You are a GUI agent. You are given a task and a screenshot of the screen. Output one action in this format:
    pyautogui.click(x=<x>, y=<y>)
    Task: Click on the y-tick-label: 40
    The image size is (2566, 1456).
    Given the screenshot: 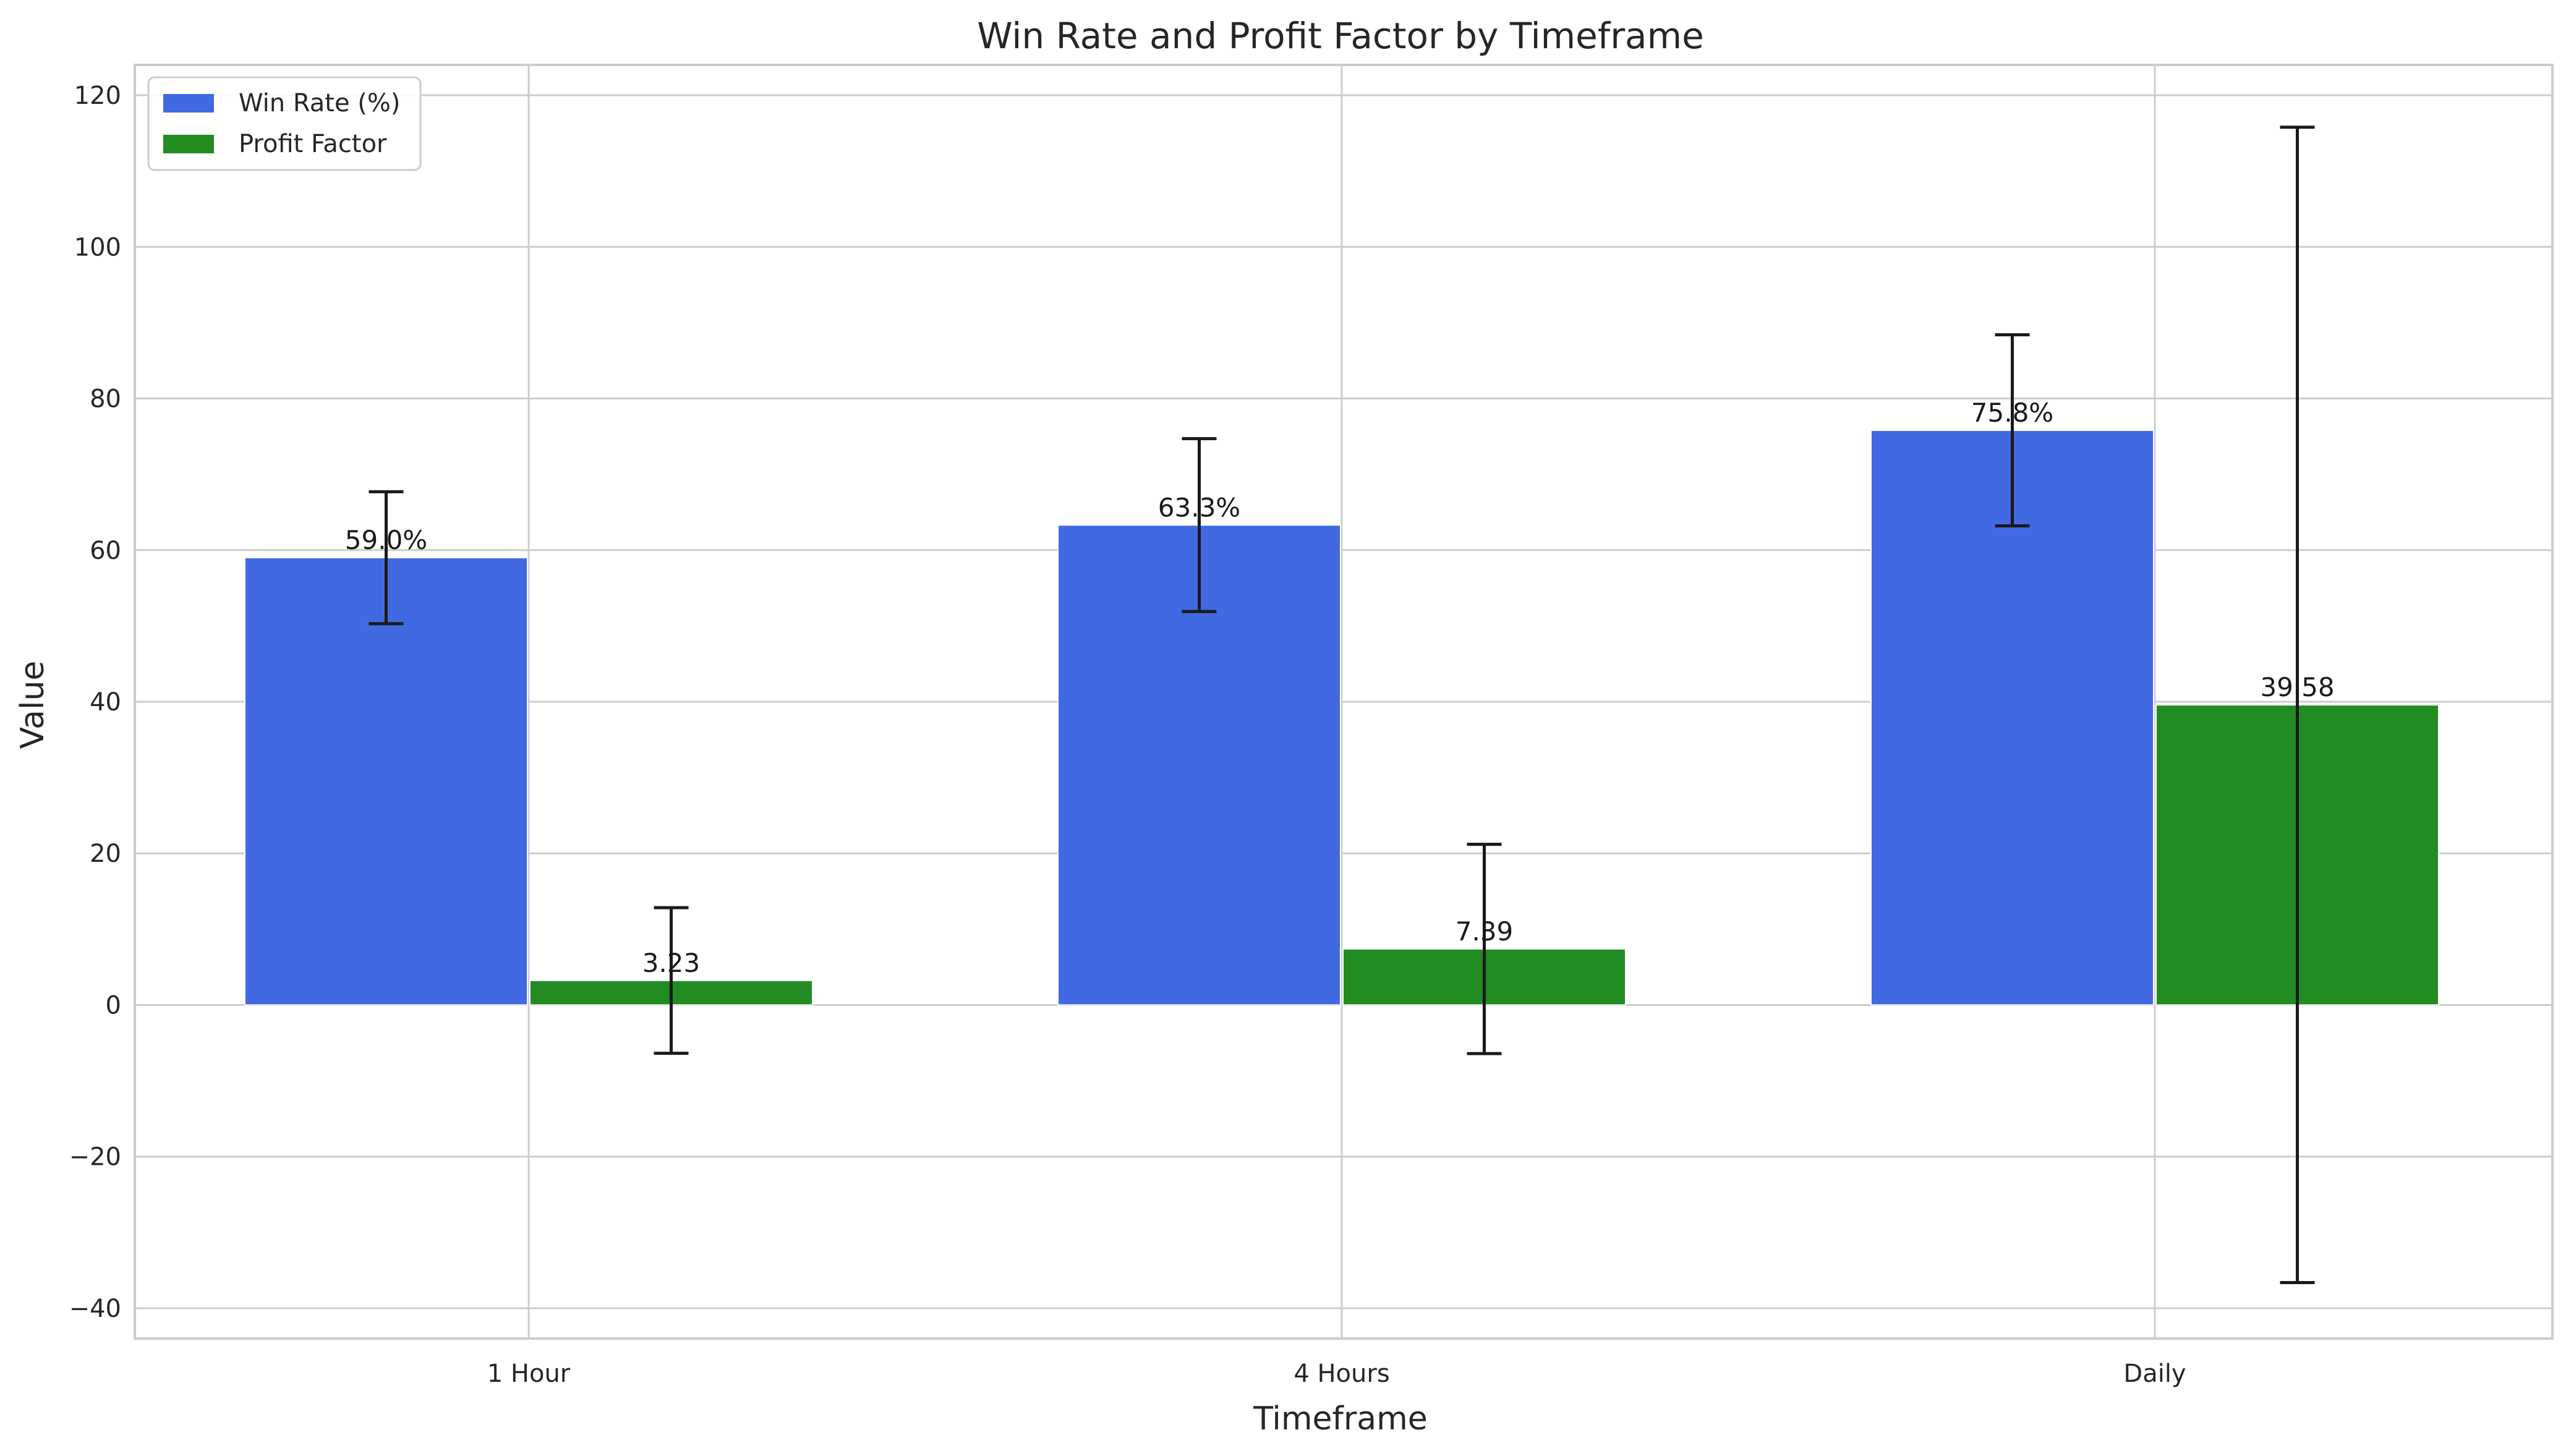 What is the action you would take?
    pyautogui.click(x=105, y=702)
    